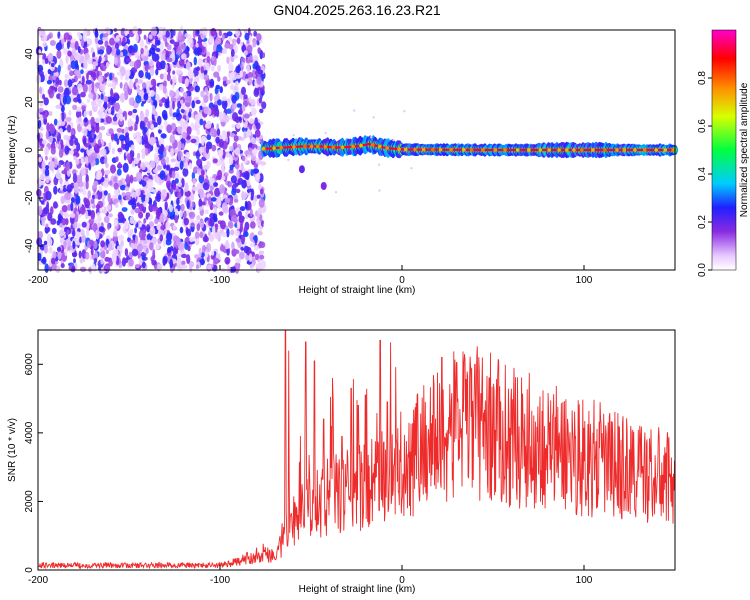 The image size is (750, 600). What do you see at coordinates (379, 190) in the screenshot?
I see `faint-dot` at bounding box center [379, 190].